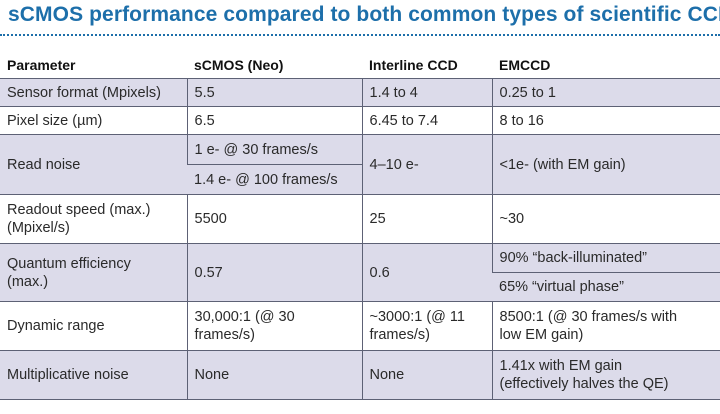  What do you see at coordinates (605, 92) in the screenshot?
I see `table-cell: 0.25 to 1` at bounding box center [605, 92].